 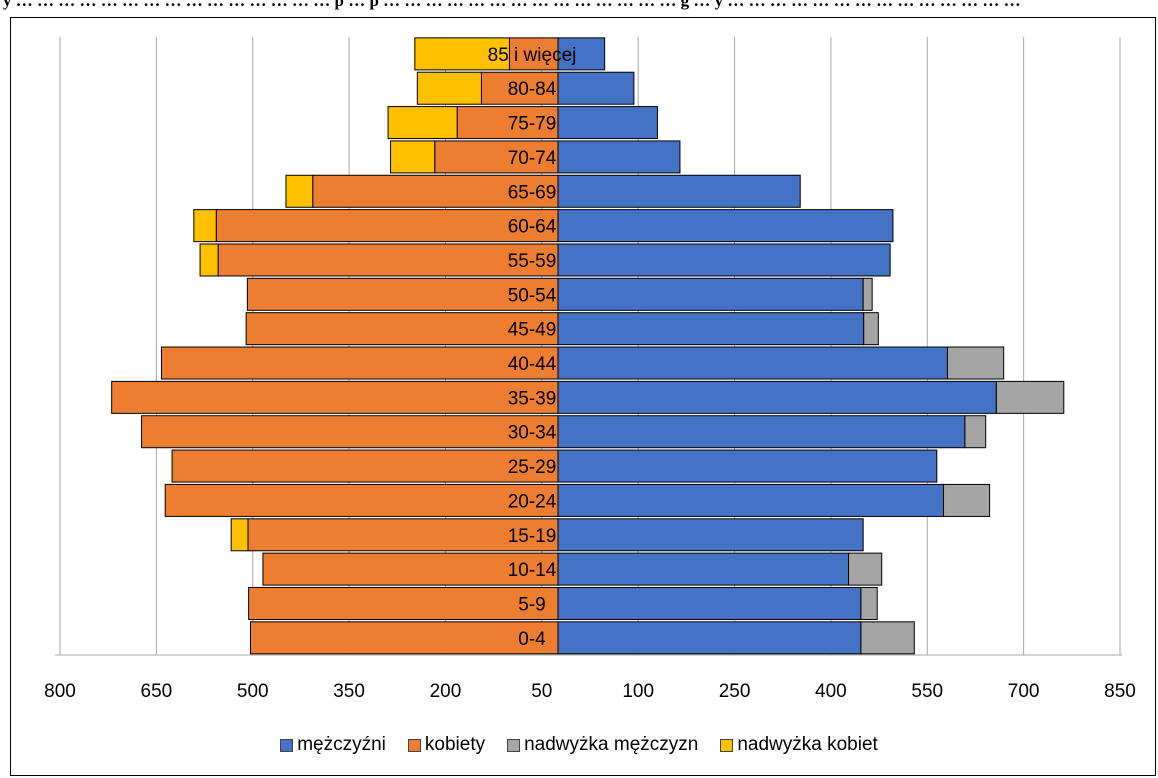 What do you see at coordinates (446, 691) in the screenshot?
I see `x-tick-label: 200` at bounding box center [446, 691].